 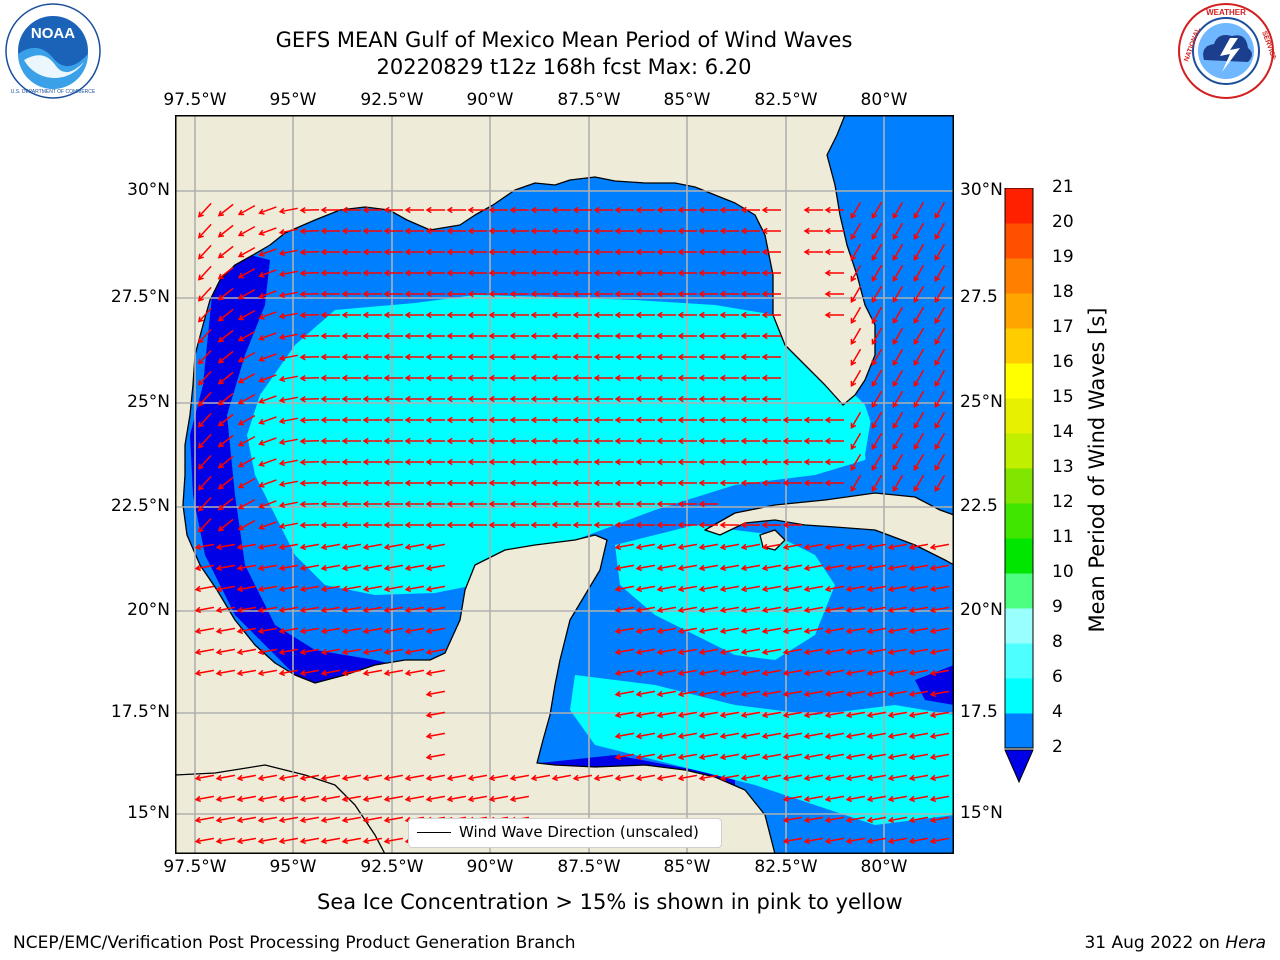 What do you see at coordinates (981, 610) in the screenshot?
I see `y-tick-label: 20°N` at bounding box center [981, 610].